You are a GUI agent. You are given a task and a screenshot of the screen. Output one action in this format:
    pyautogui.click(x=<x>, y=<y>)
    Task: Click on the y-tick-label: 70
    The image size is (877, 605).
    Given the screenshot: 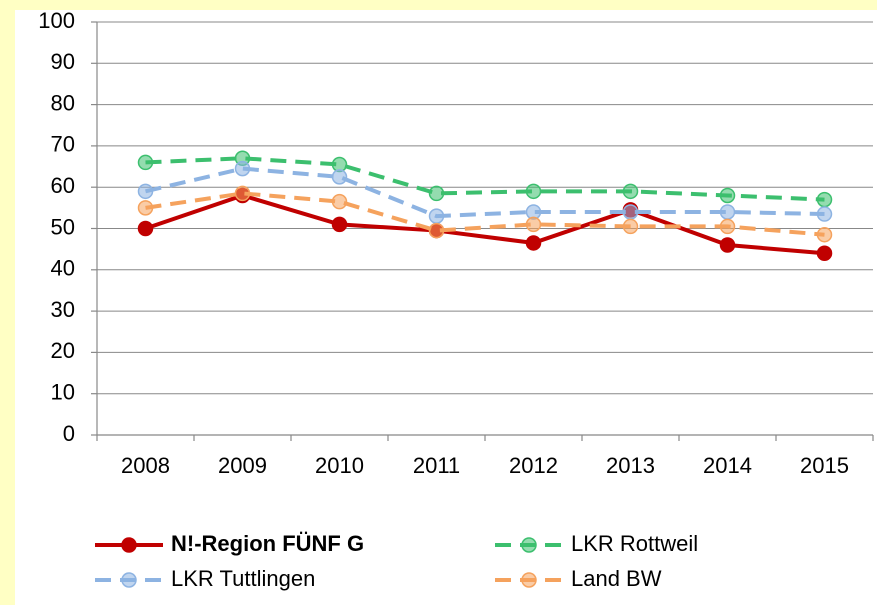 What is the action you would take?
    pyautogui.click(x=63, y=144)
    